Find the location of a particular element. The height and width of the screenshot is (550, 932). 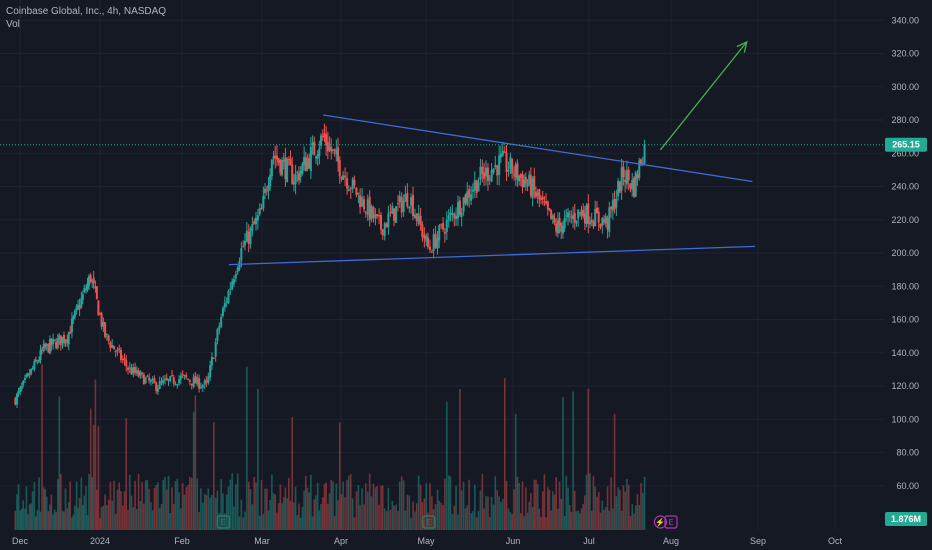

volume-label: Vol is located at coordinates (13, 24).